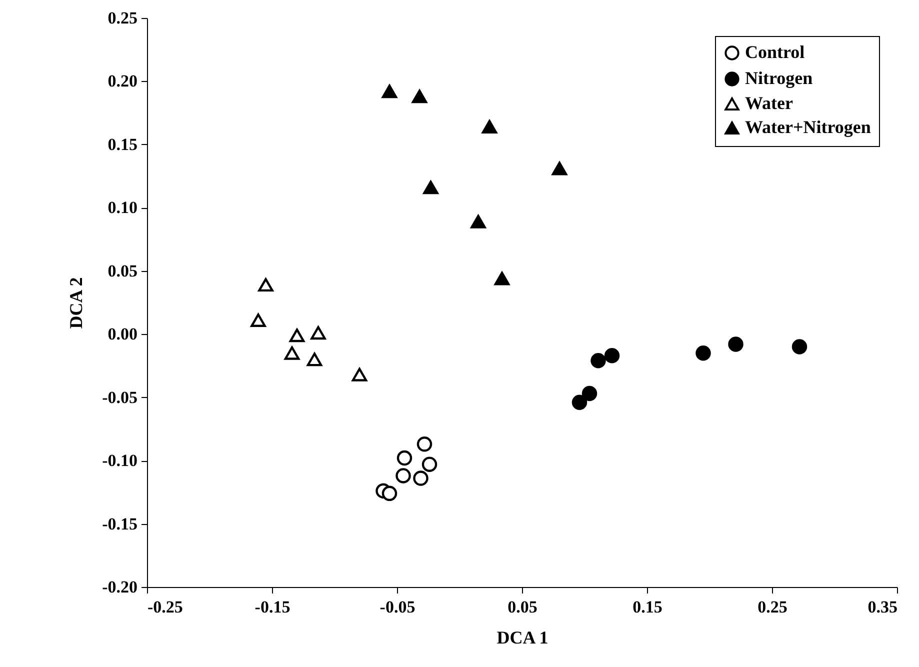  I want to click on y-tick-label: 0.20, so click(123, 81).